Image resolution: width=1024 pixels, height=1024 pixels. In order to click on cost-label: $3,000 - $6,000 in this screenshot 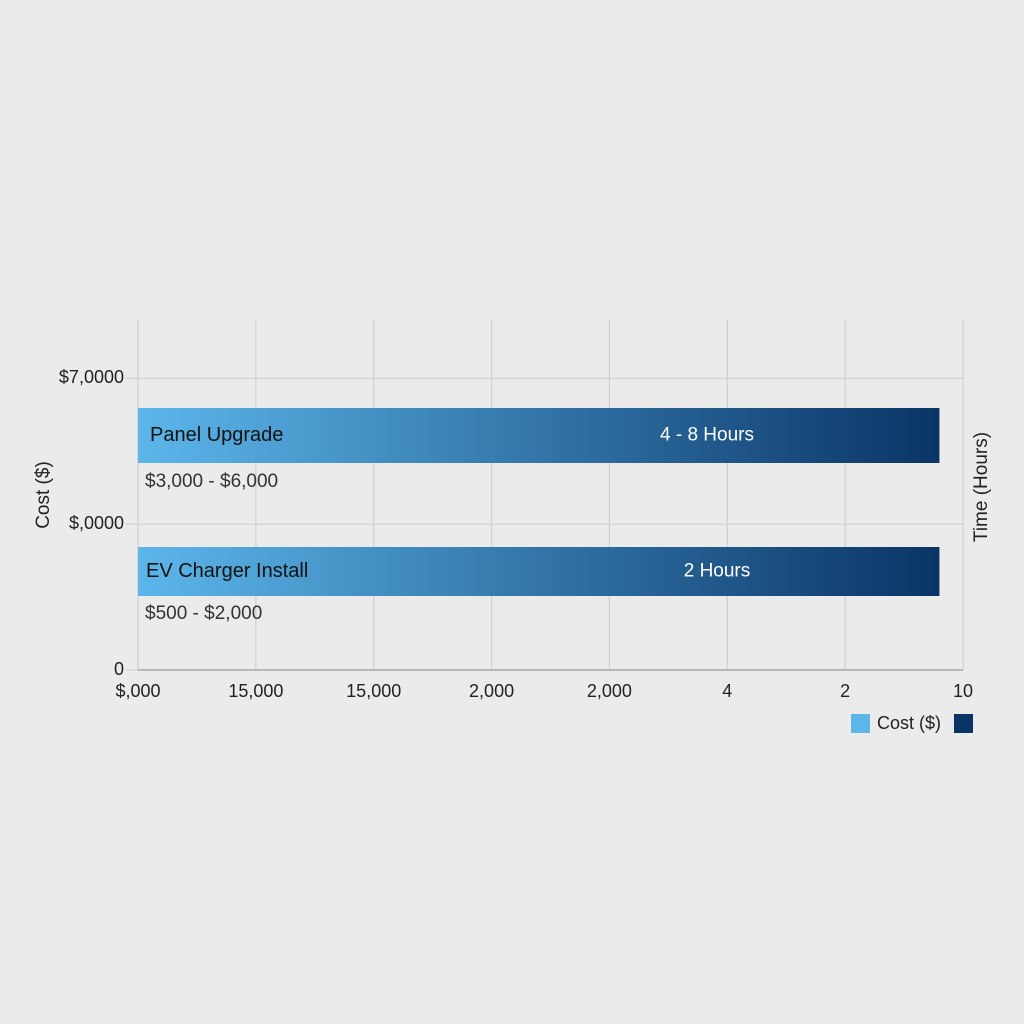, I will do `click(211, 481)`.